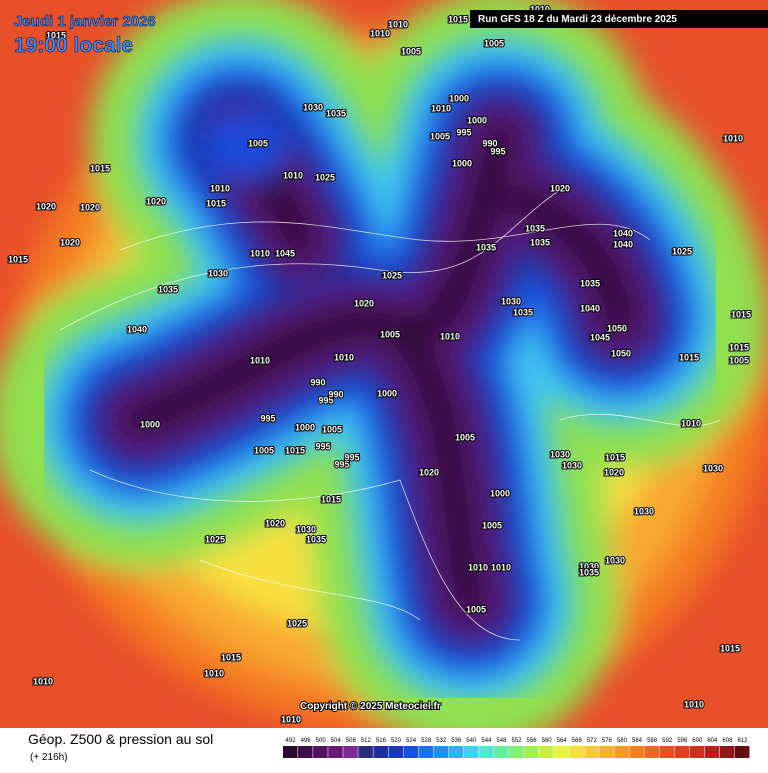 The width and height of the screenshot is (768, 773). Describe the element at coordinates (516, 741) in the screenshot. I see `legend-label: 552` at that location.